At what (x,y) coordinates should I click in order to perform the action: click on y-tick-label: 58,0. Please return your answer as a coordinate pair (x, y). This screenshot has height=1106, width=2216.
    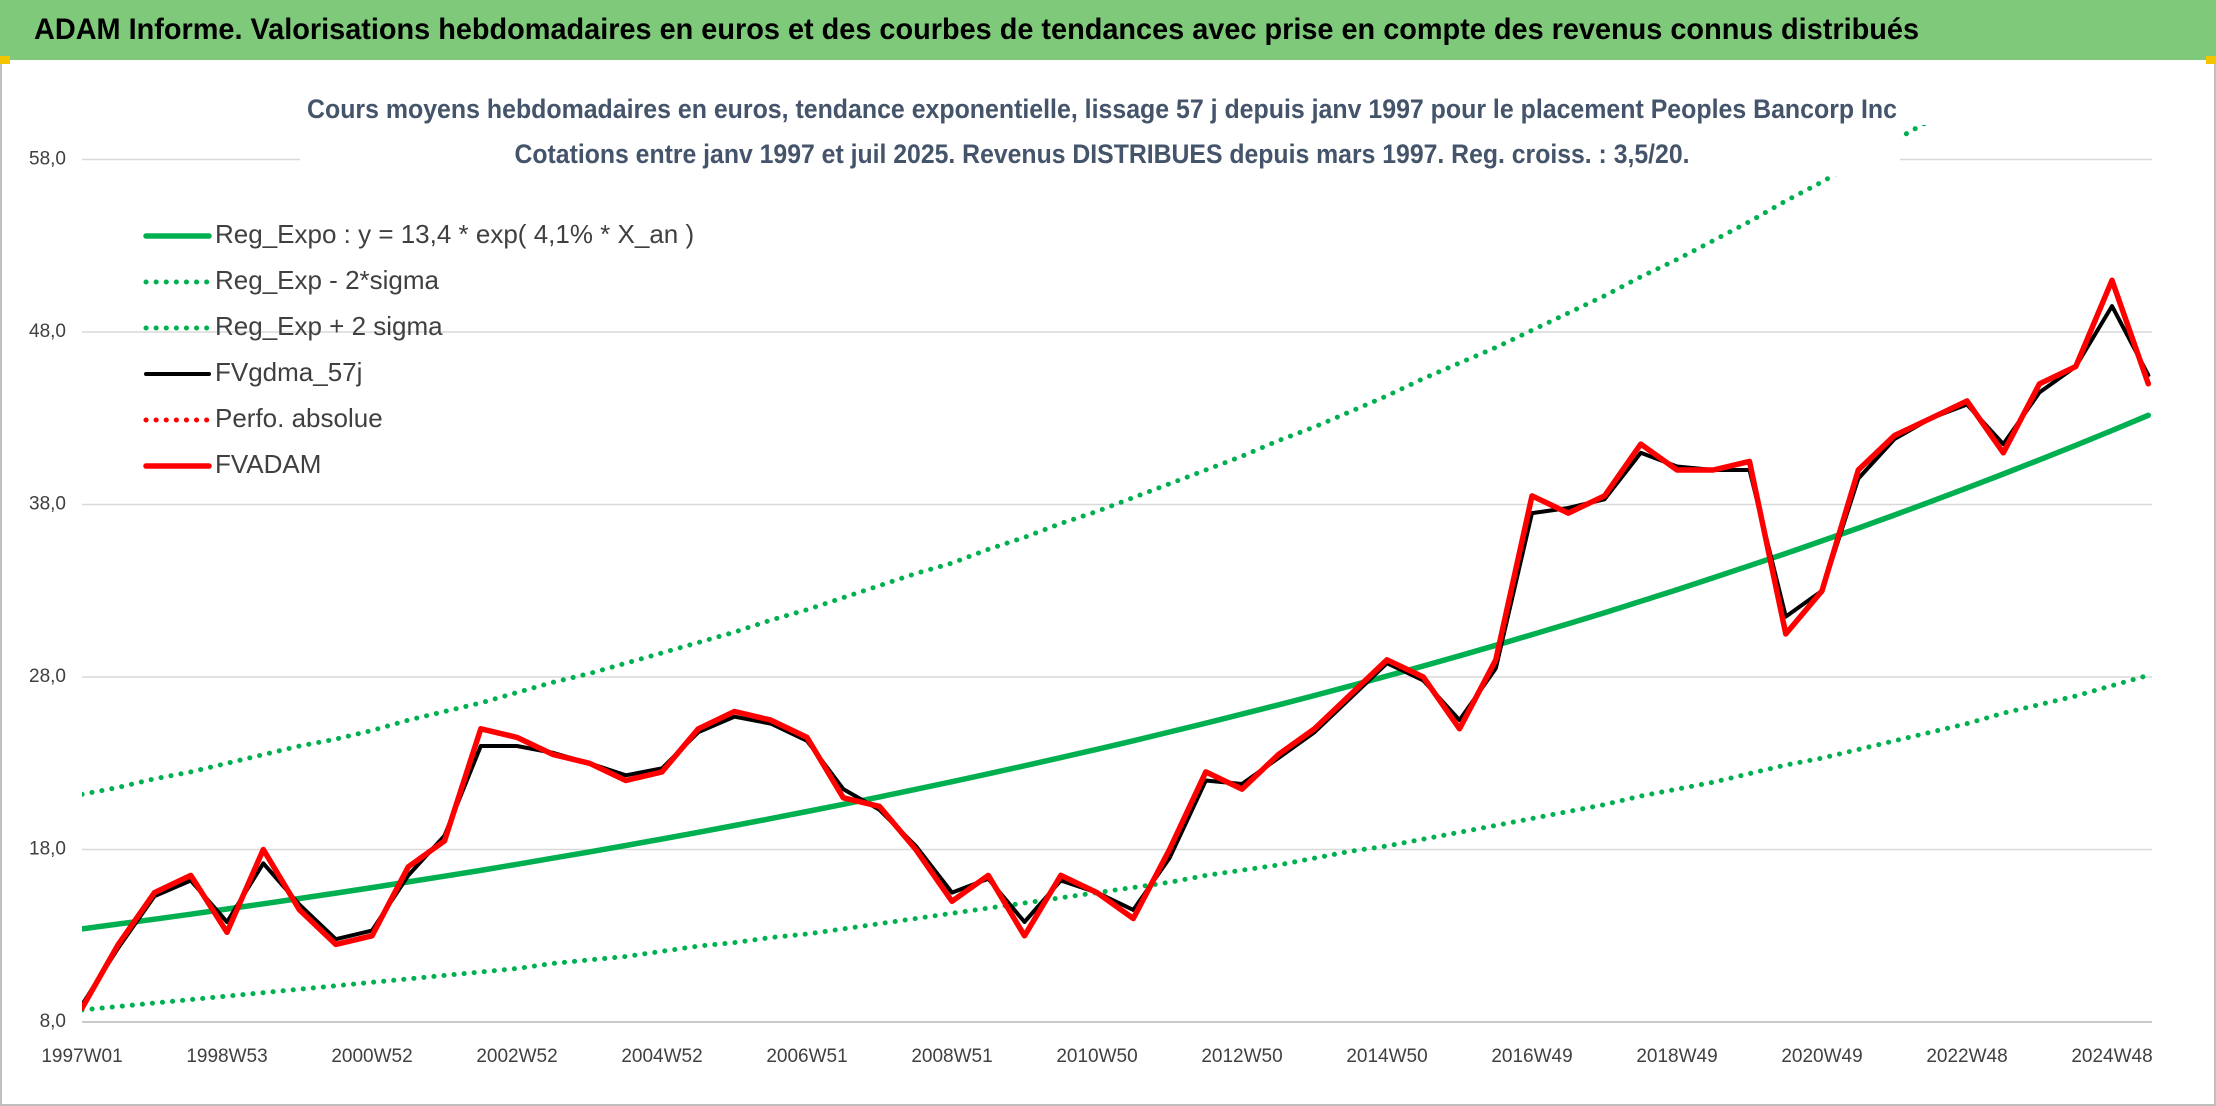
    Looking at the image, I should click on (47, 159).